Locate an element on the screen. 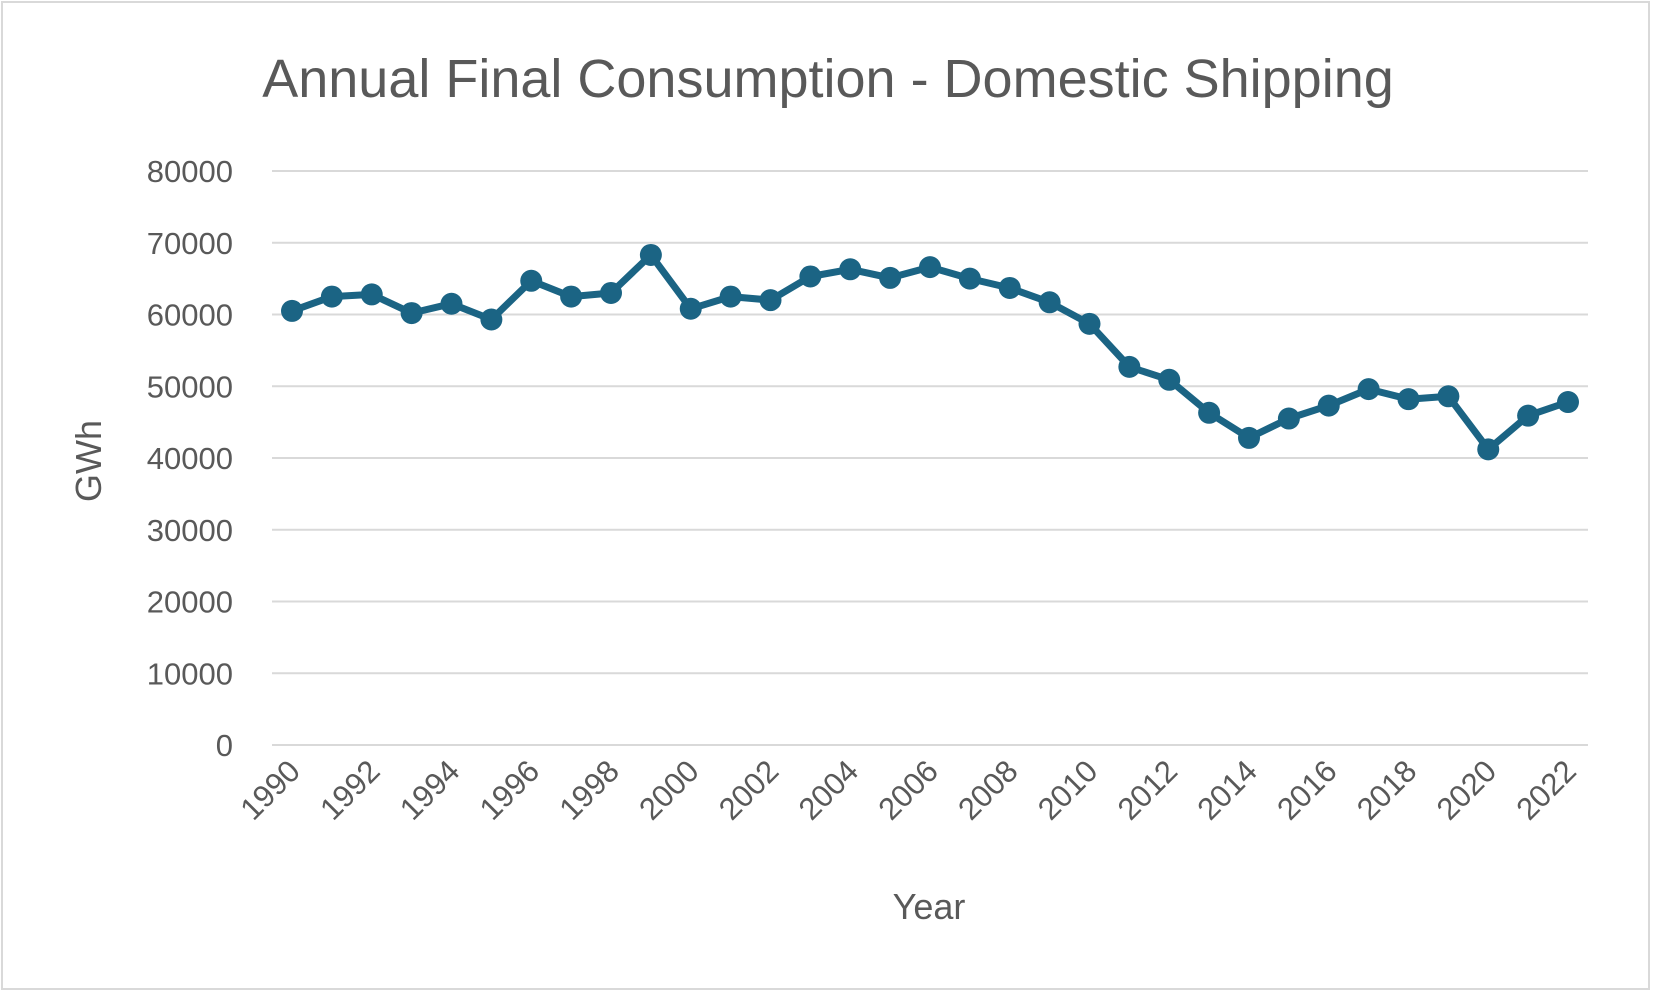 The width and height of the screenshot is (1653, 997). x-tick-label: 1996 is located at coordinates (510, 790).